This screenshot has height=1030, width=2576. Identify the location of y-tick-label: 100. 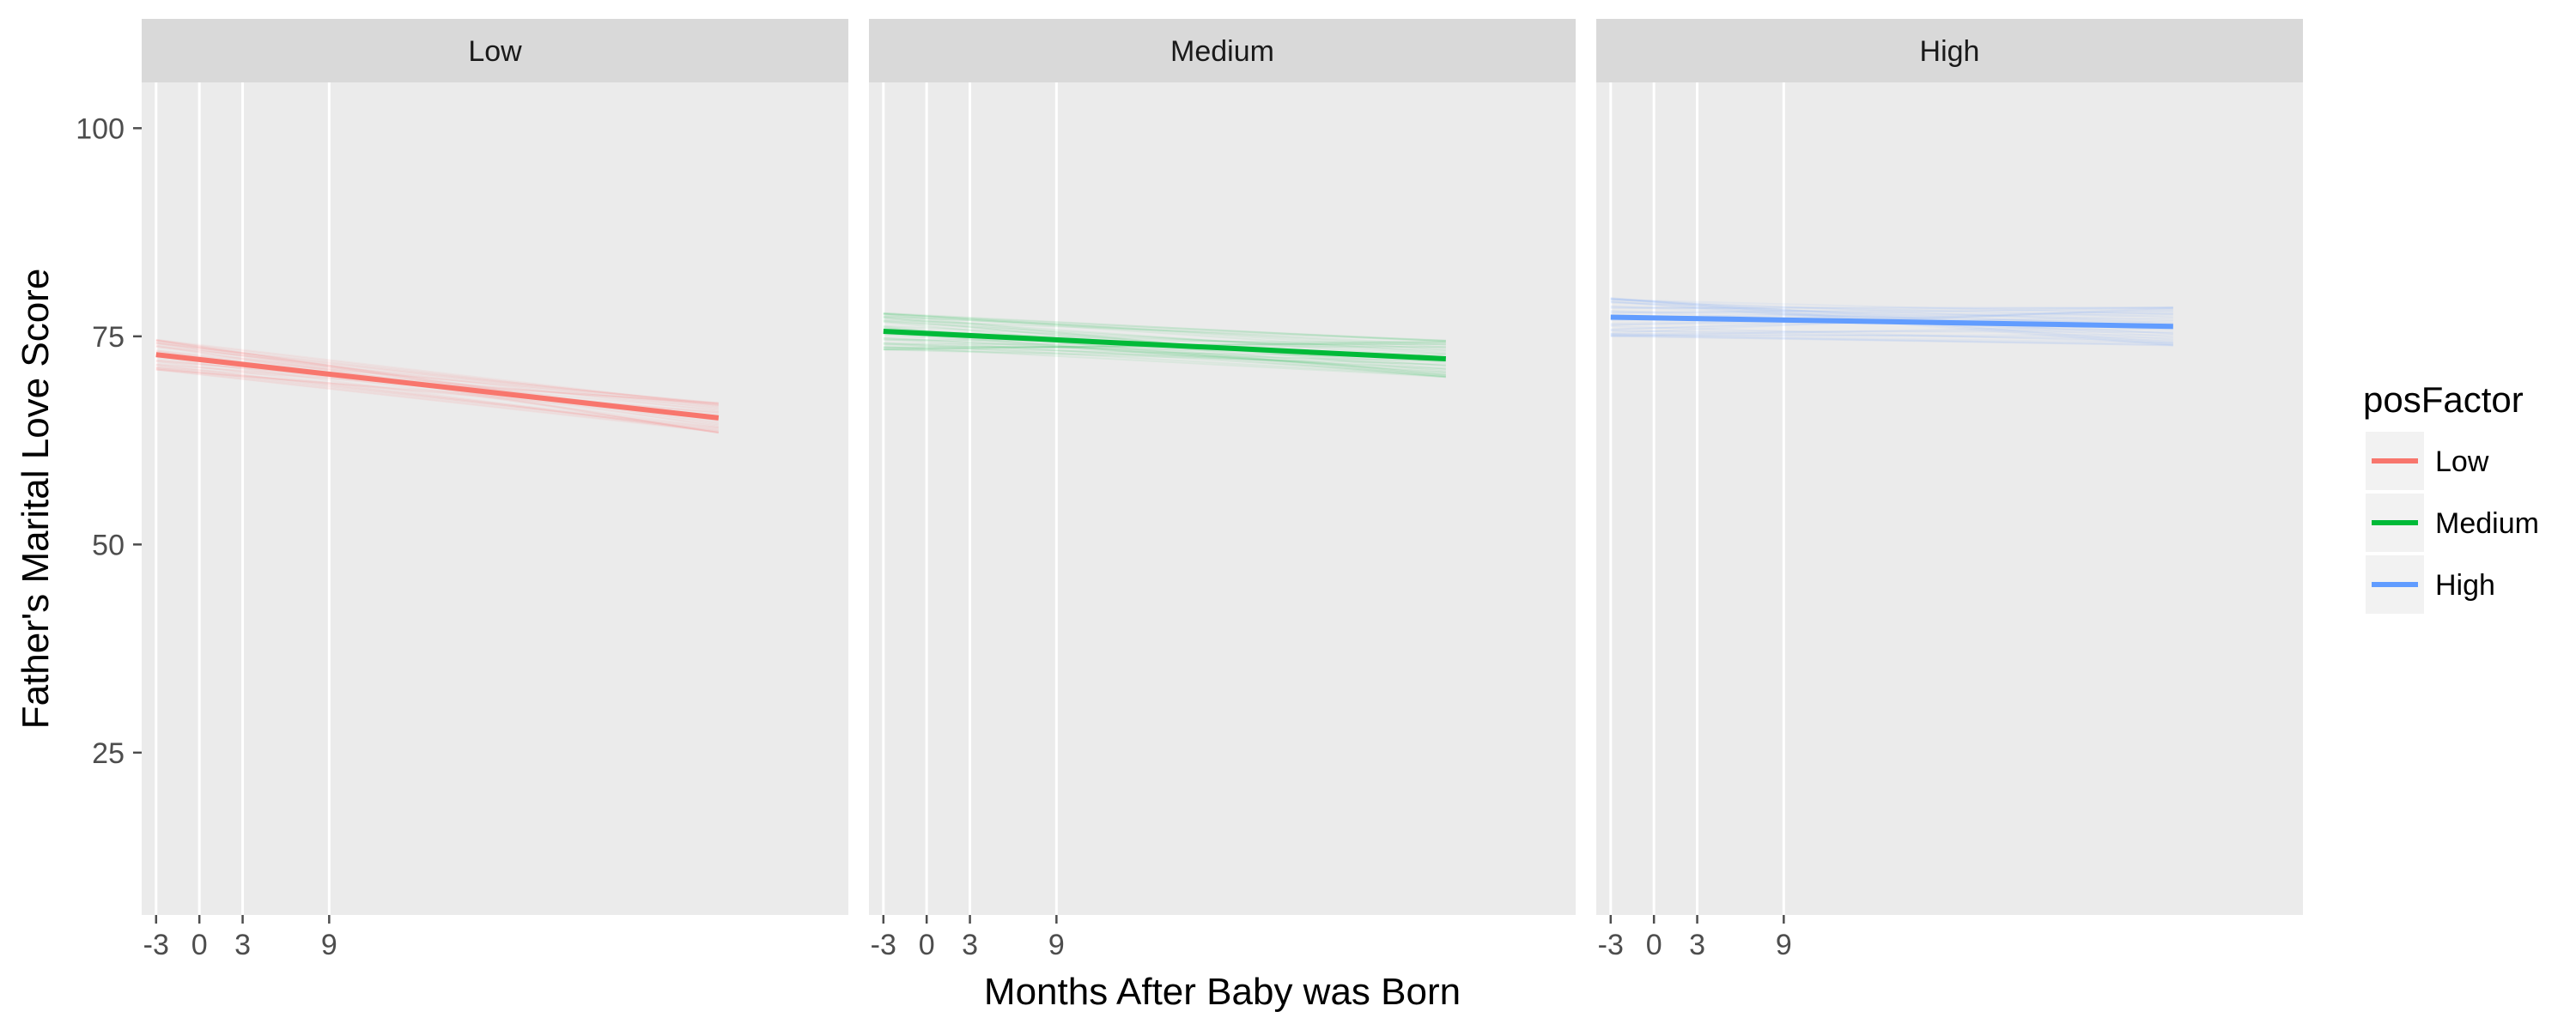
(101, 128).